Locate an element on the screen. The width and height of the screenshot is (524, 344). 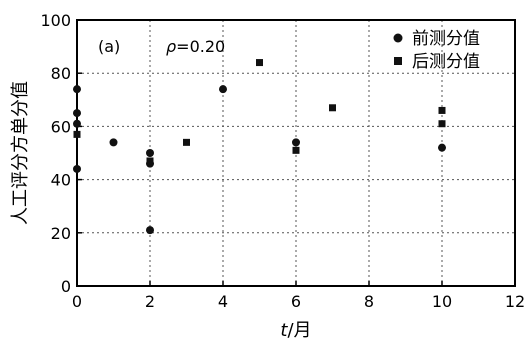
y-tick-label-4: 80 is located at coordinates (61, 73).